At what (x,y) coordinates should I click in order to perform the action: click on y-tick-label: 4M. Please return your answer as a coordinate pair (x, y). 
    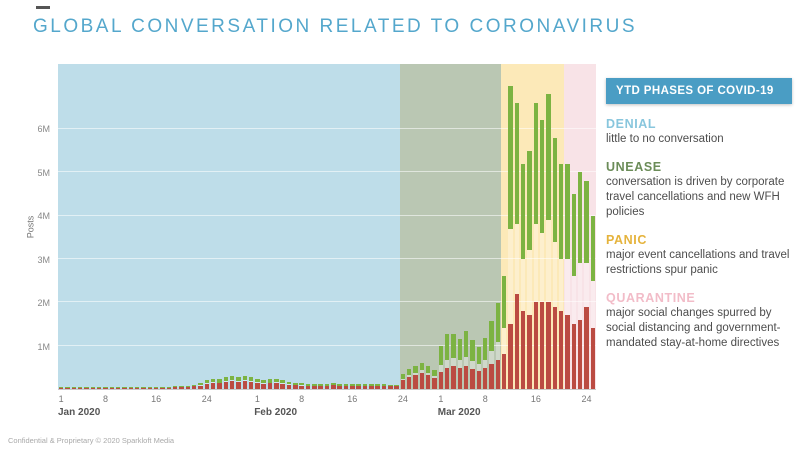
    Looking at the image, I should click on (43, 216).